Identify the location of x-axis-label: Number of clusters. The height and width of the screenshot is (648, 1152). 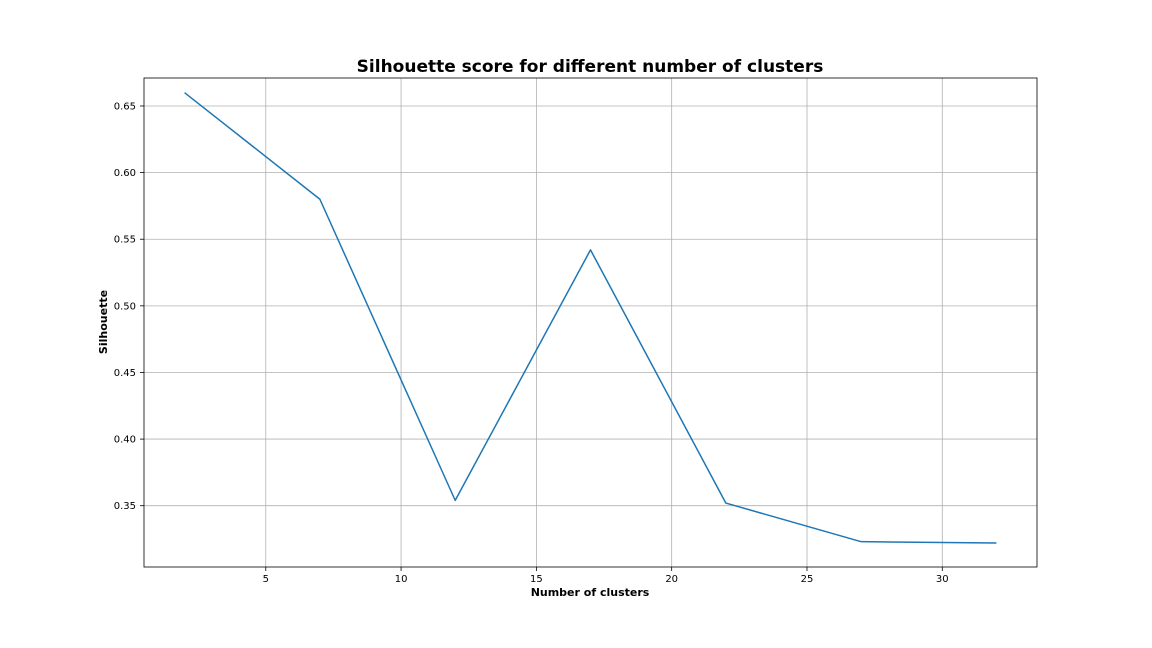
(590, 592).